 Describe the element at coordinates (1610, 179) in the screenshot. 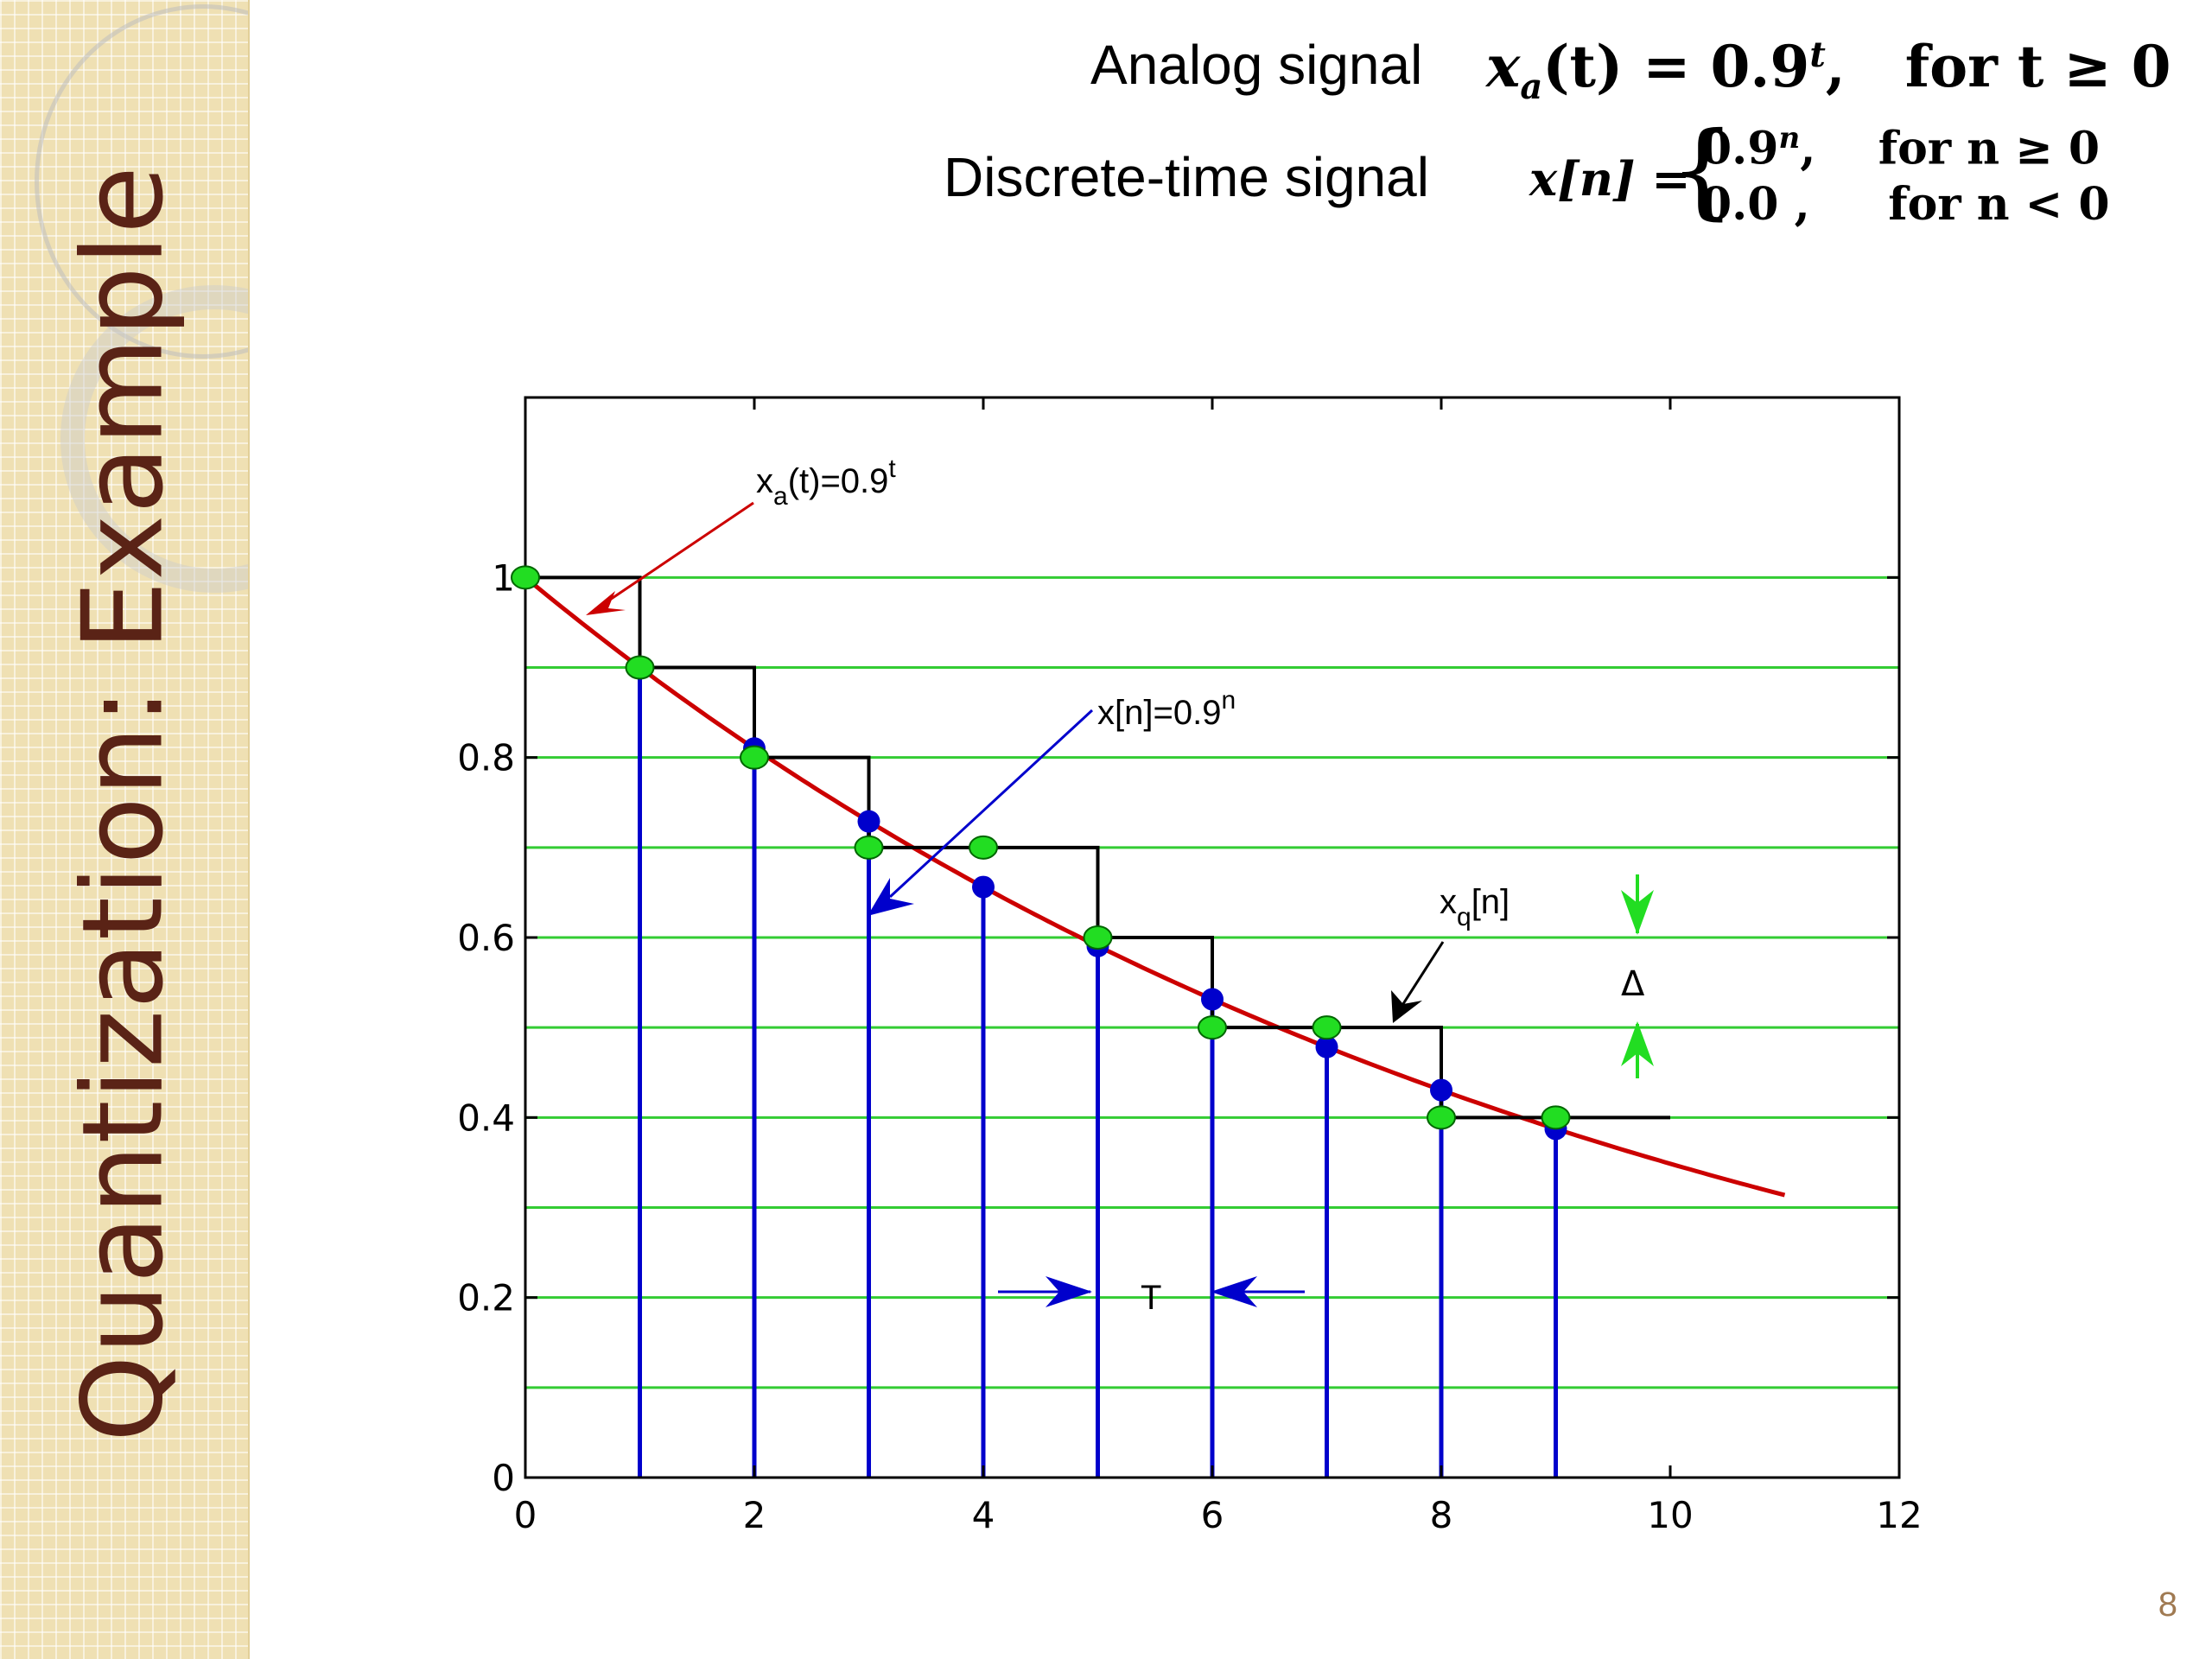

I see `discrete-eq-lhs: x[n] =` at that location.